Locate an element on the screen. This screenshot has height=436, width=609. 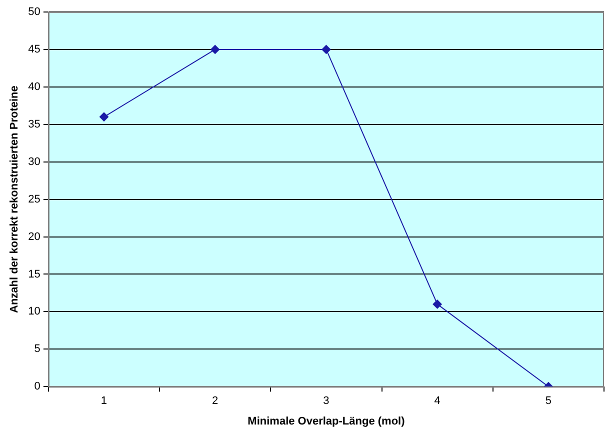
x-tick-label: 2 is located at coordinates (215, 401).